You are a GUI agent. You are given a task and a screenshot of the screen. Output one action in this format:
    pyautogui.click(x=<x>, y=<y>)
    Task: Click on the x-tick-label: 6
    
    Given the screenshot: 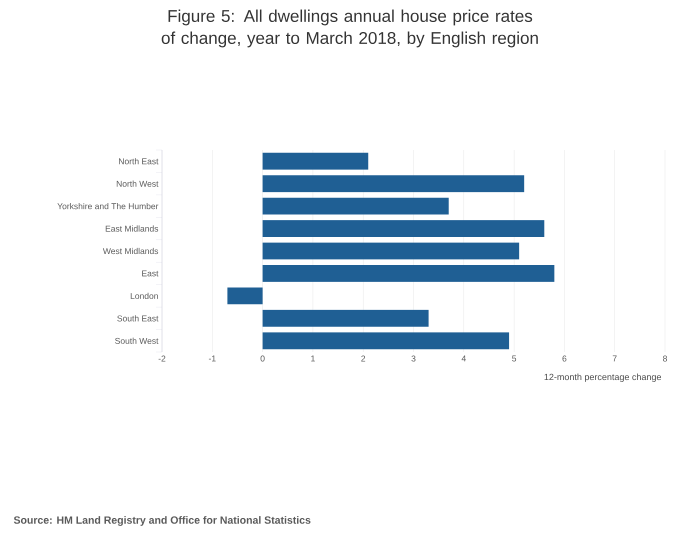 What is the action you would take?
    pyautogui.click(x=564, y=359)
    